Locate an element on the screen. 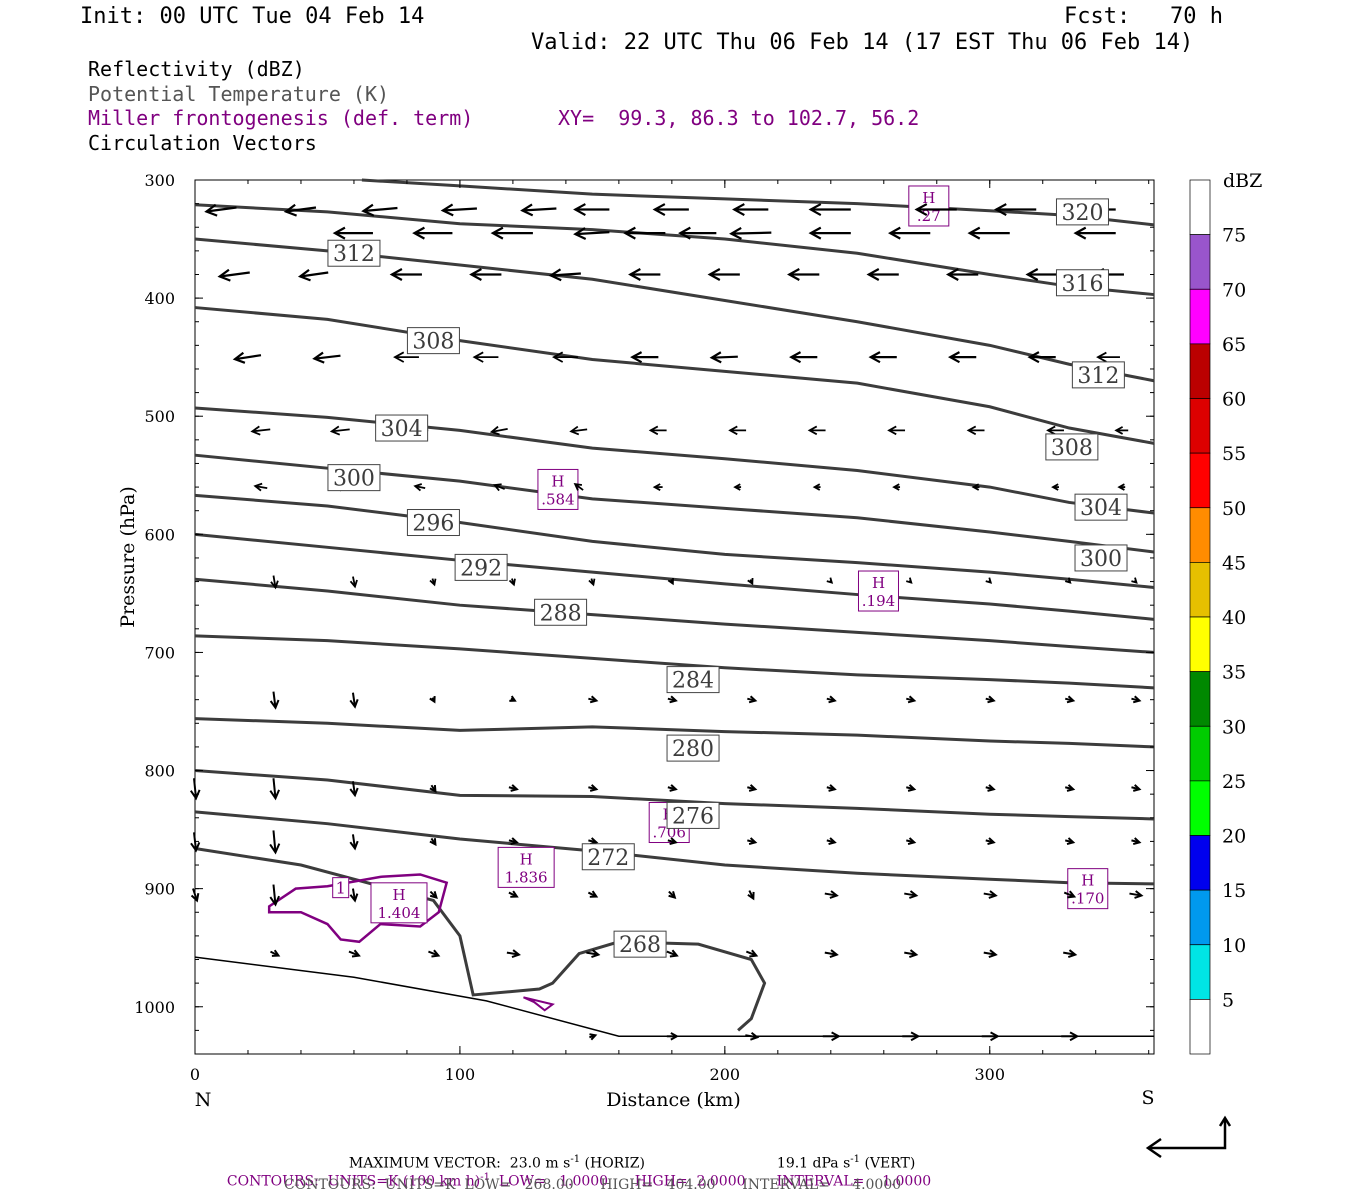 The image size is (1350, 1200). max-vector-vert: 19.1 dPa s is located at coordinates (813, 1163).